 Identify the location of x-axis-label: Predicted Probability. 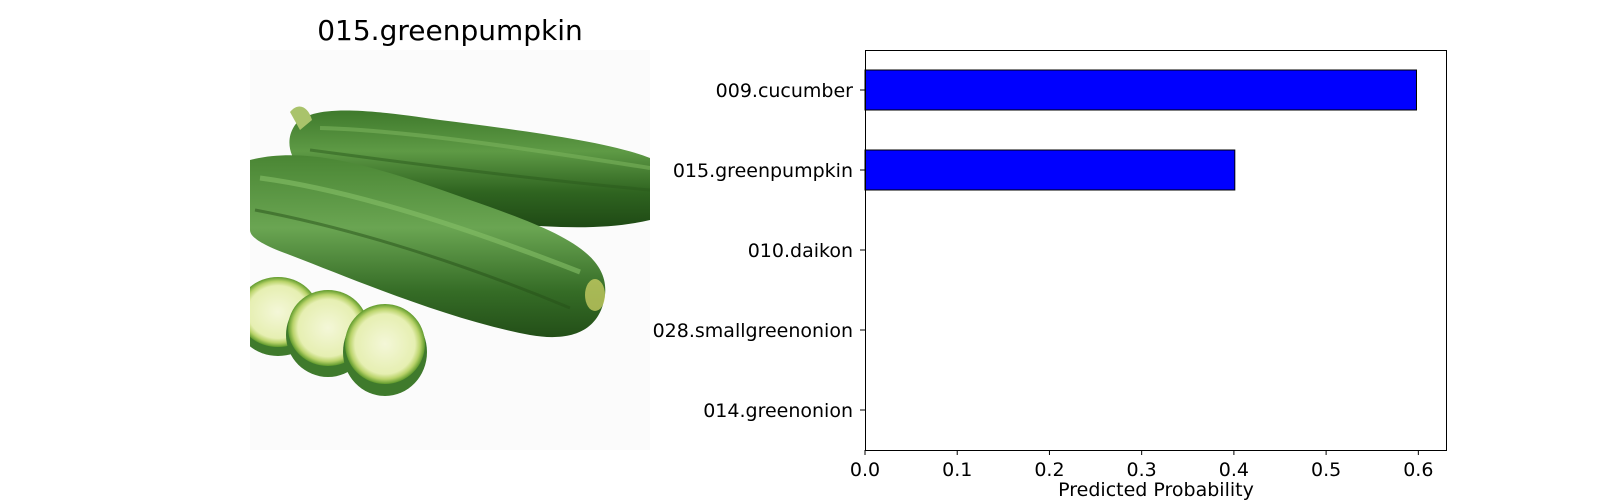
(1156, 489).